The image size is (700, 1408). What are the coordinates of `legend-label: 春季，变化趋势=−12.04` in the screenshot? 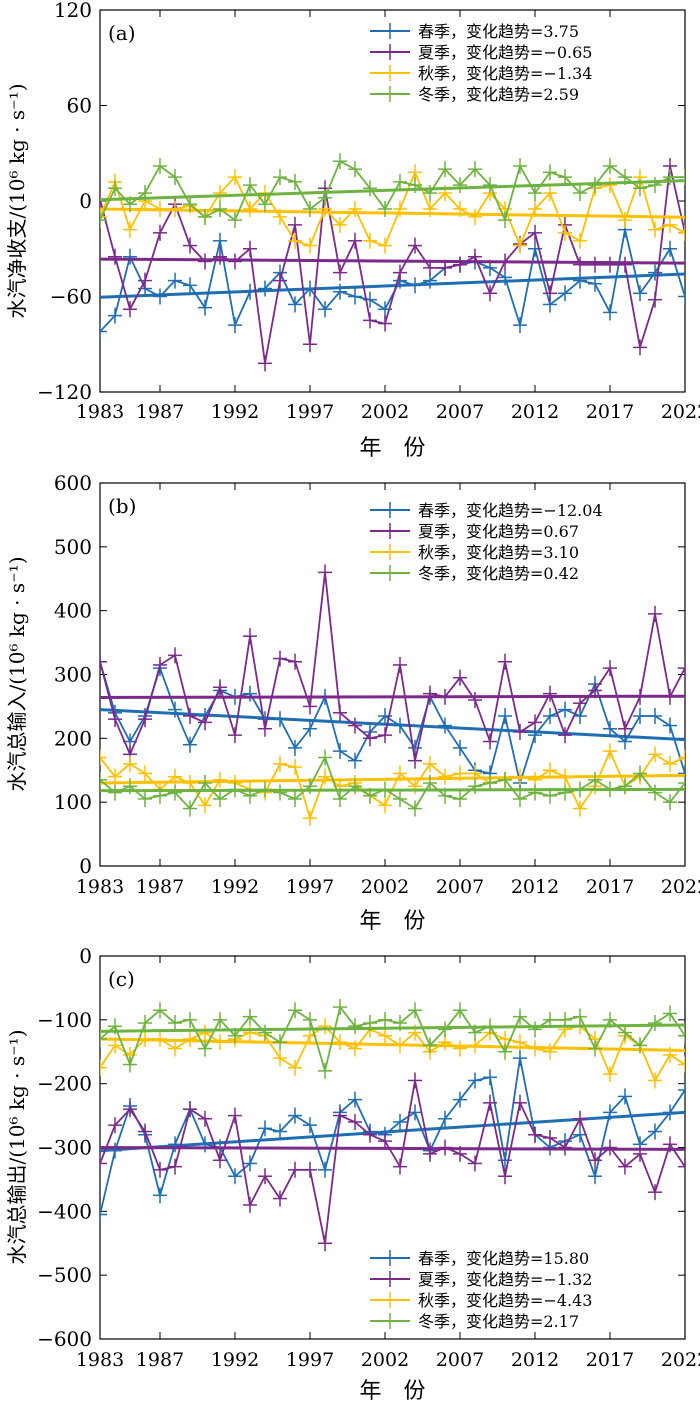 It's located at (510, 510).